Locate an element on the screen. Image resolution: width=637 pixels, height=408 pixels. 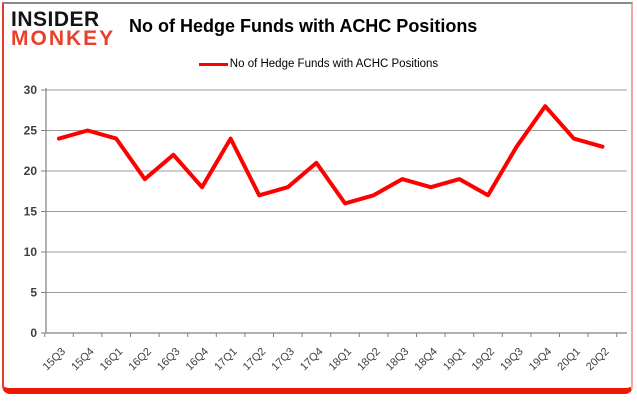
x-tick-label: 19Q3 is located at coordinates (512, 360).